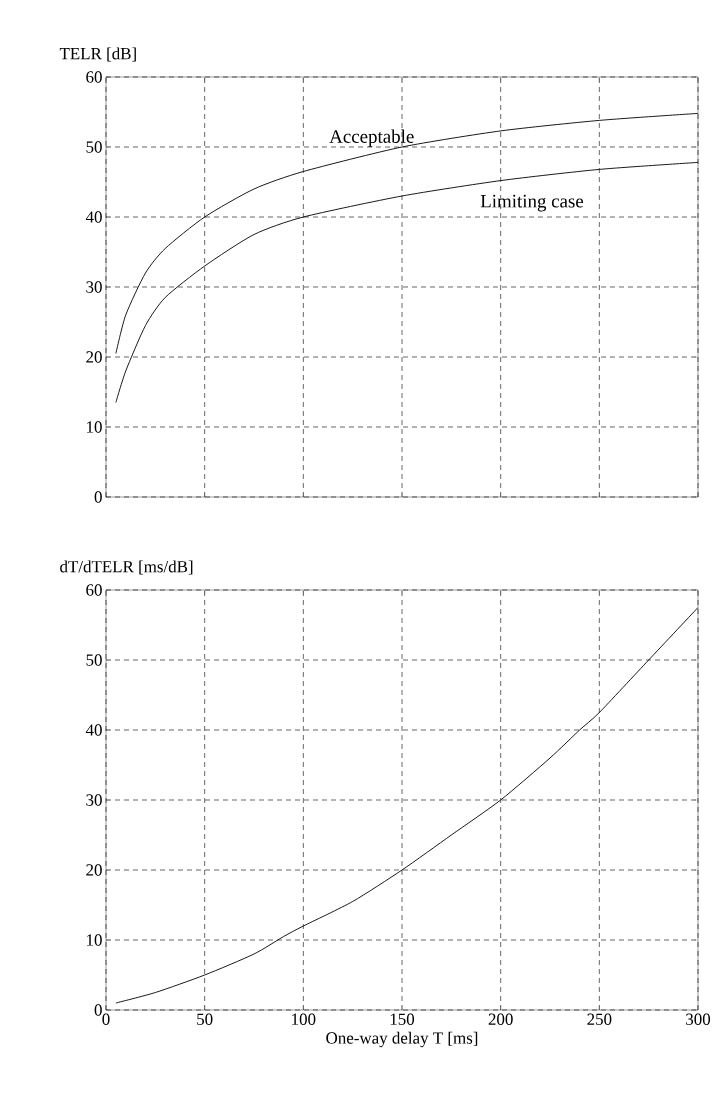 The height and width of the screenshot is (1097, 721). Describe the element at coordinates (500, 1019) in the screenshot. I see `x-tick-label: 200` at that location.